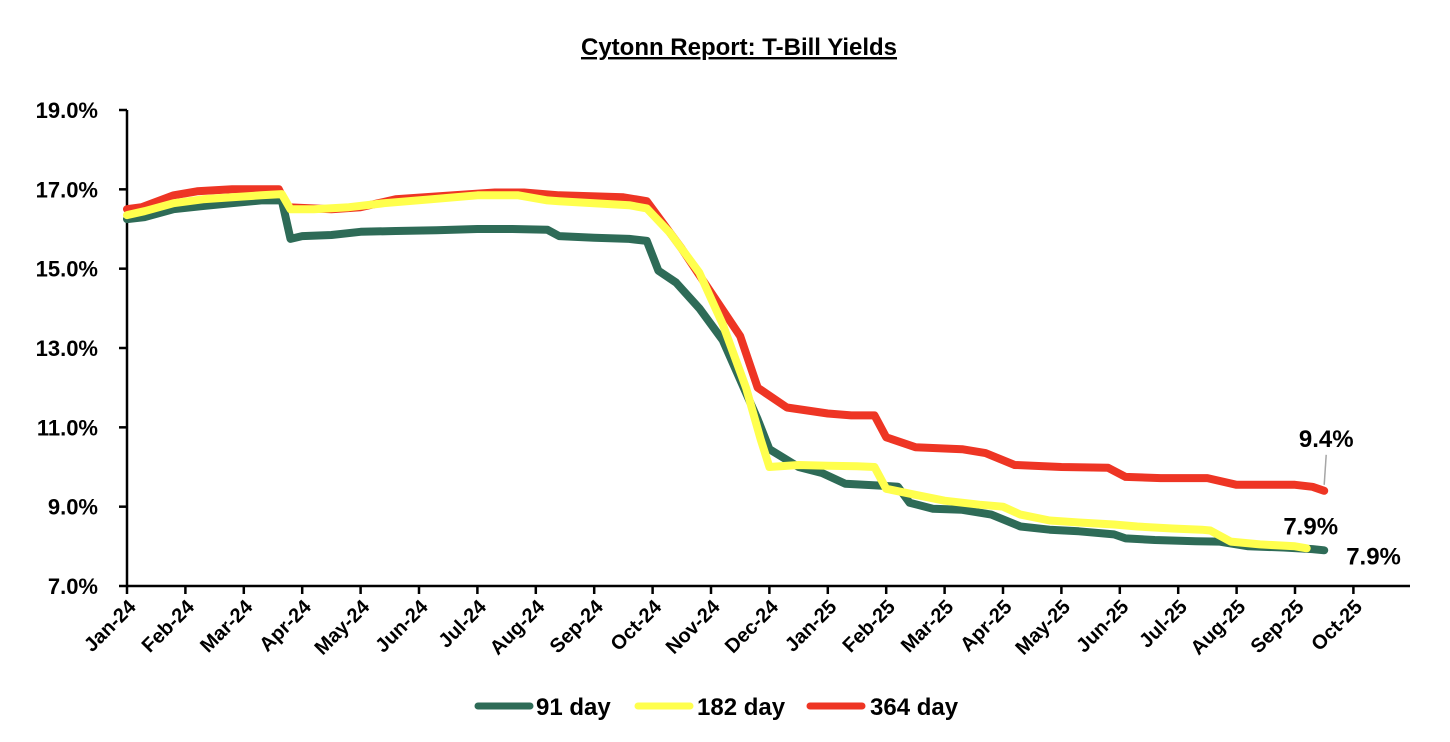  Describe the element at coordinates (1342, 498) in the screenshot. I see `data-labels: 9.4% 7.9% 7.9%` at that location.